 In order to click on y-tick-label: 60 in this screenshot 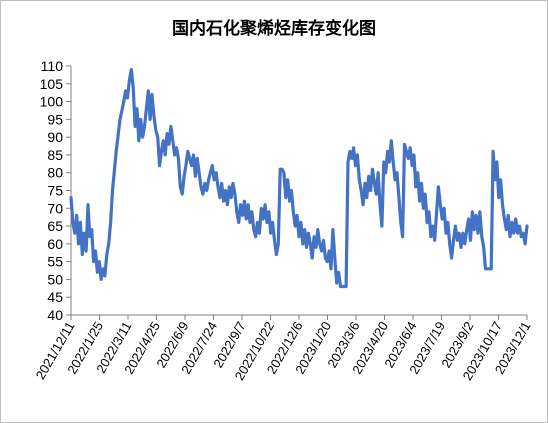, I will do `click(55, 244)`.